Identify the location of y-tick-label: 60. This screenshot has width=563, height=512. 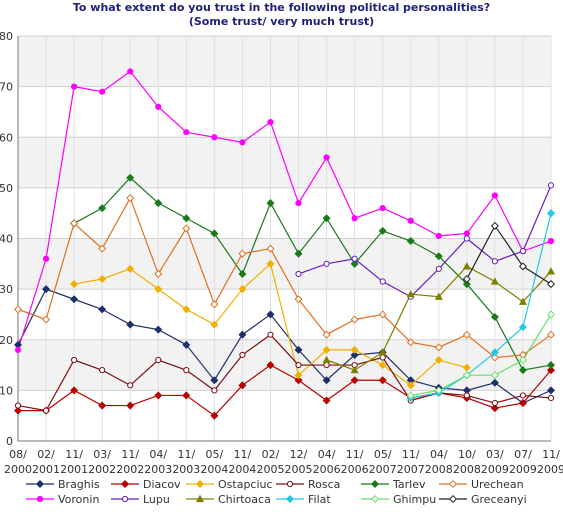
(6, 137).